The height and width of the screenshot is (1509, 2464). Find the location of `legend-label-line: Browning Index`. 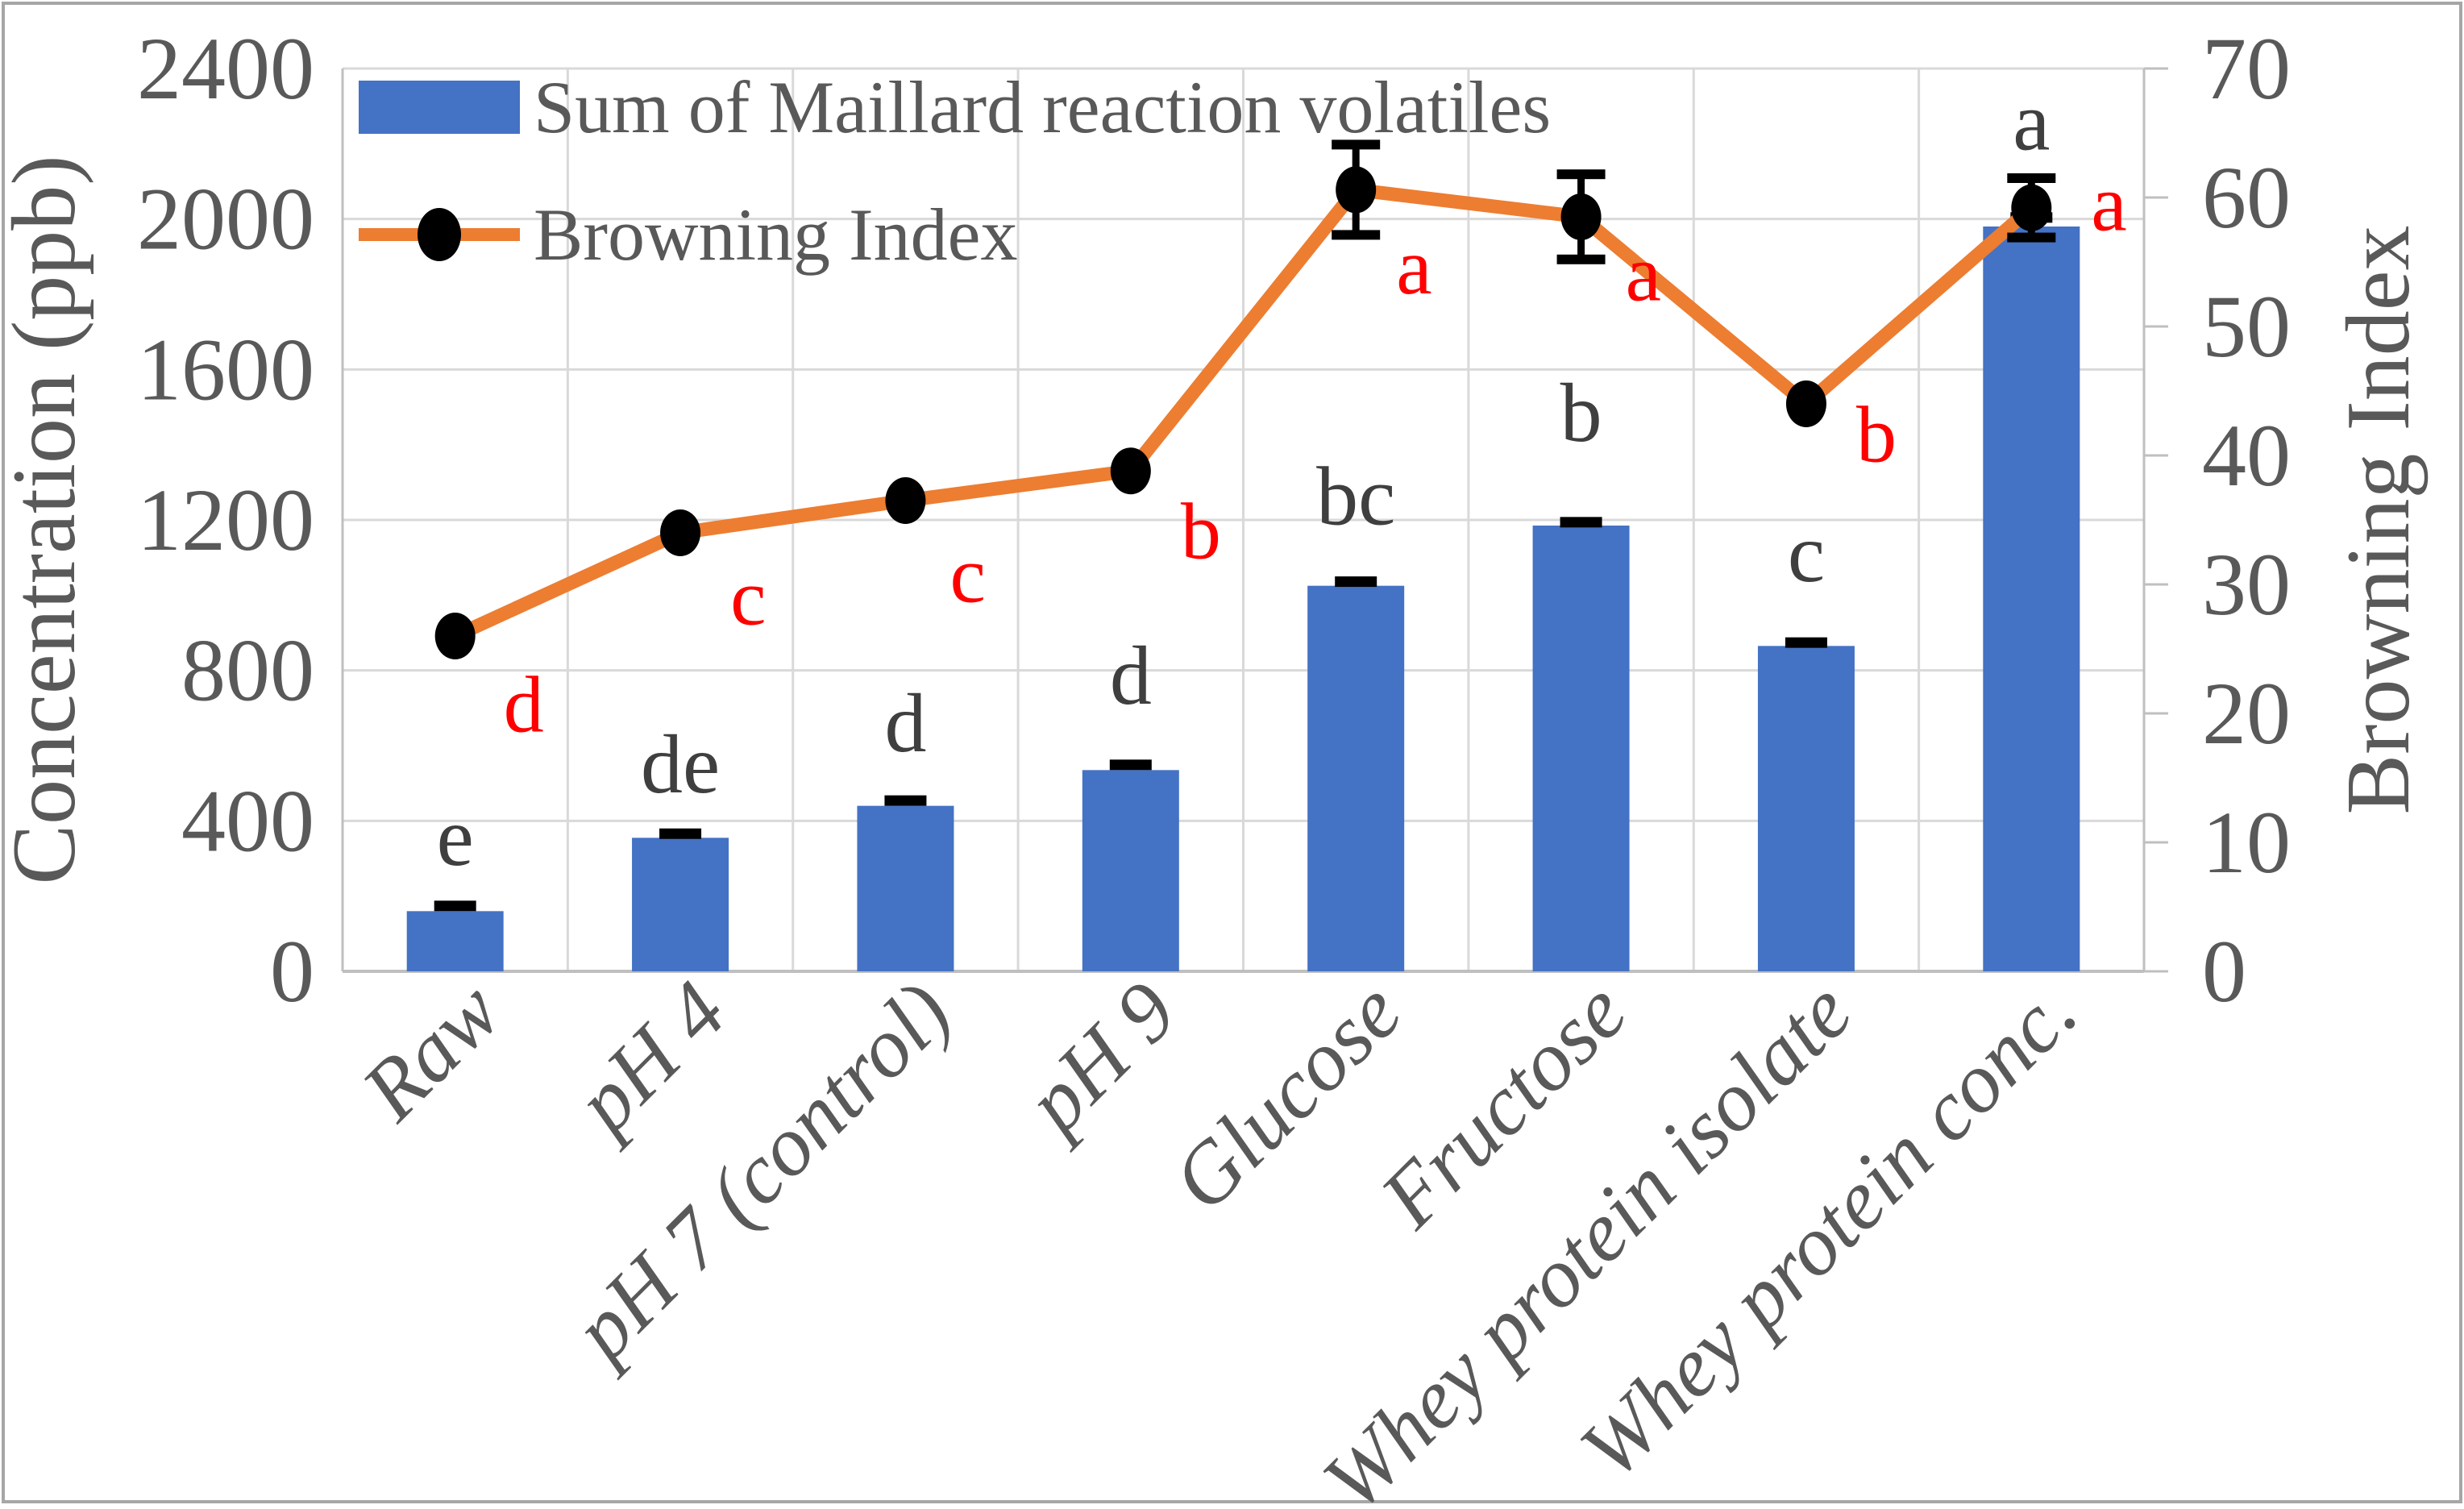

legend-label-line: Browning Index is located at coordinates (775, 234).